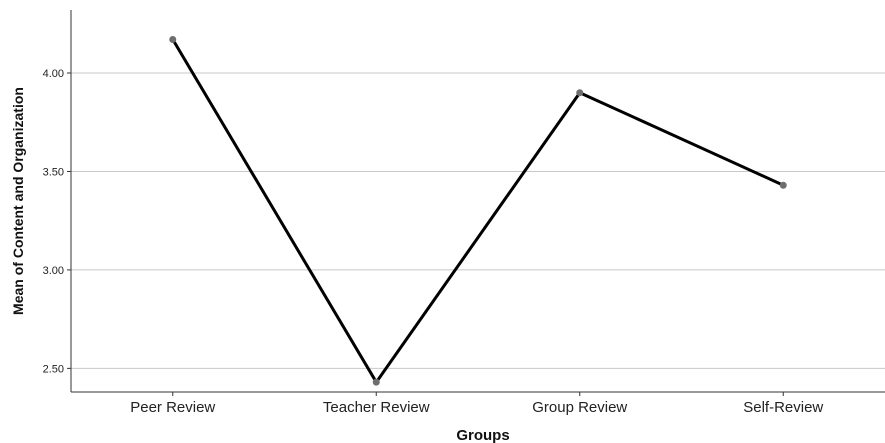 Image resolution: width=885 pixels, height=443 pixels. What do you see at coordinates (783, 407) in the screenshot?
I see `x-tick-label: Self-Review` at bounding box center [783, 407].